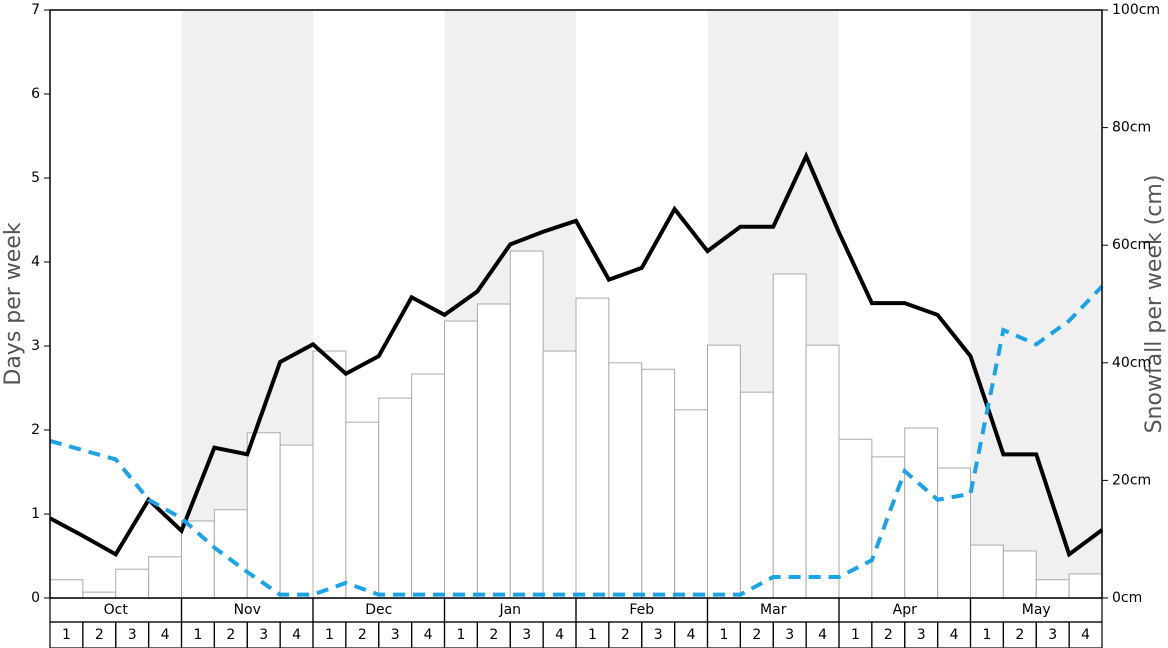 The height and width of the screenshot is (648, 1168). Describe the element at coordinates (116, 610) in the screenshot. I see `month-label: Oct` at that location.